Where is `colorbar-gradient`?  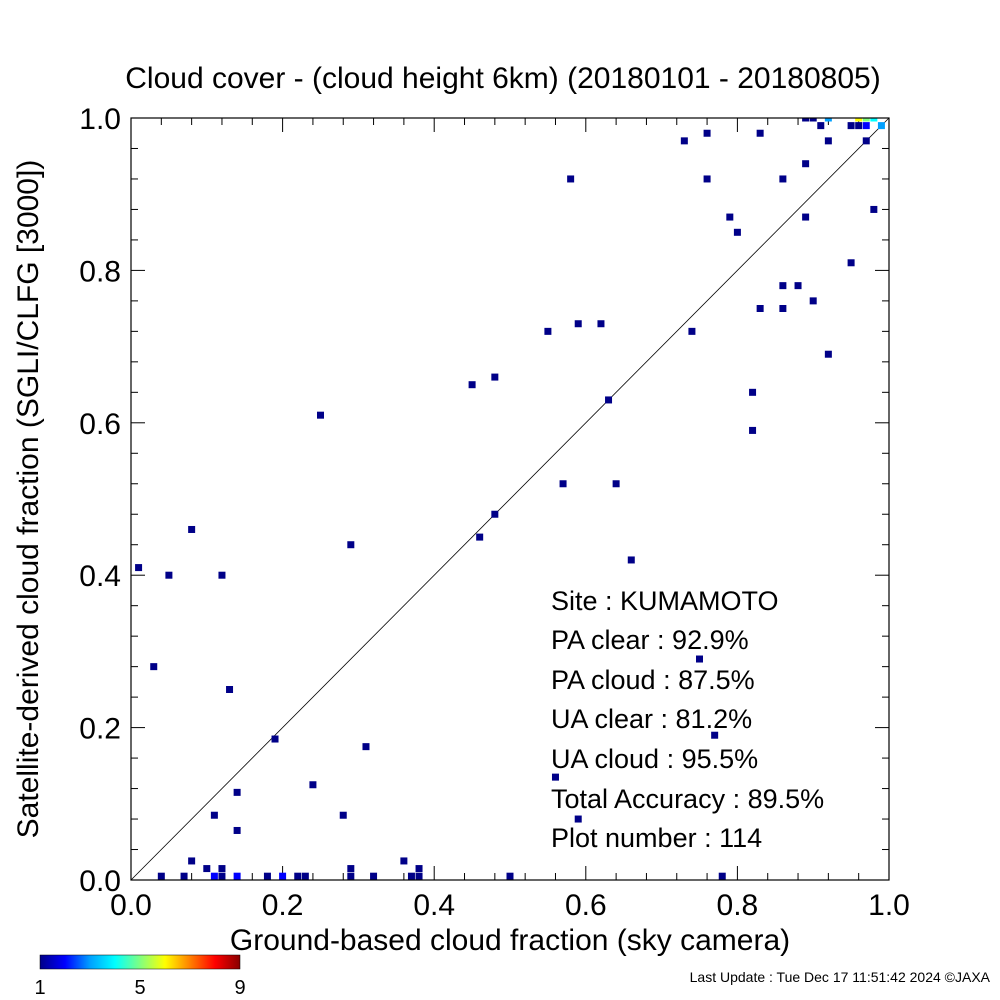
colorbar-gradient is located at coordinates (140, 962).